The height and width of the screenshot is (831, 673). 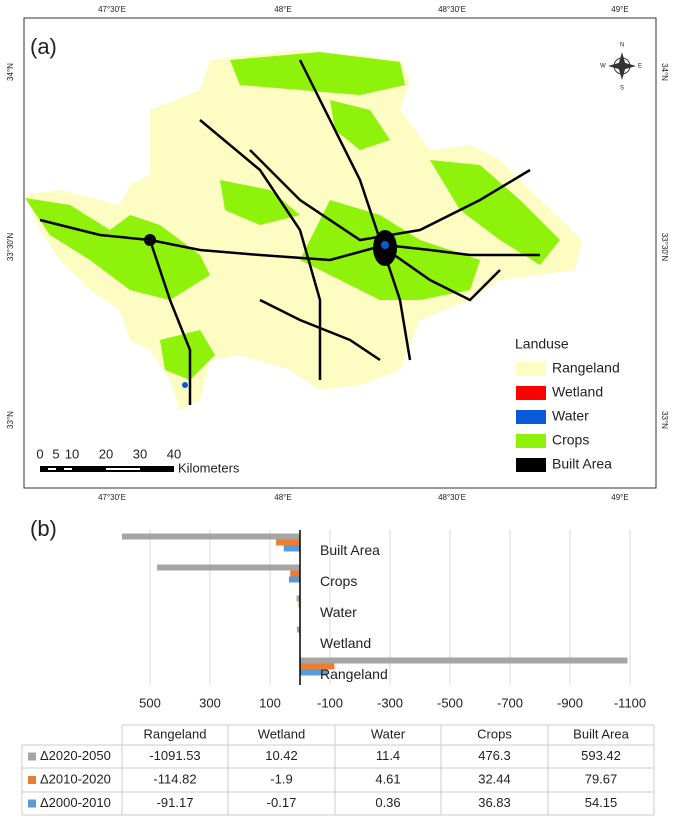 What do you see at coordinates (210, 702) in the screenshot?
I see `x-tick-label: 300` at bounding box center [210, 702].